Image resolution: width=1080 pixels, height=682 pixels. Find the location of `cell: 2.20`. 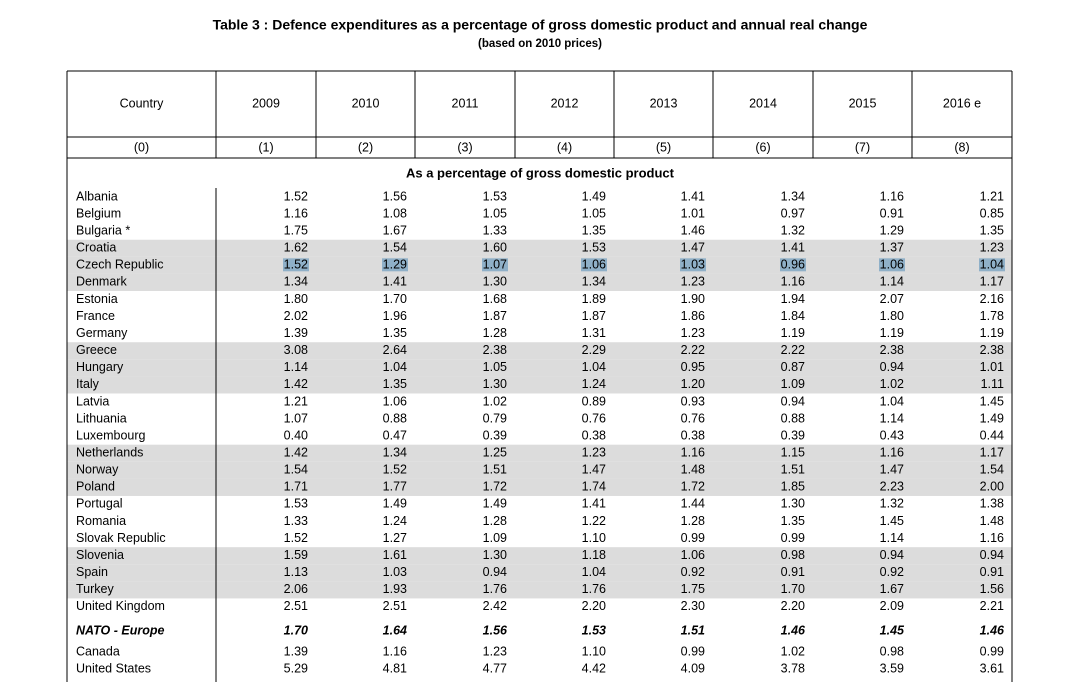

cell: 2.20 is located at coordinates (594, 606).